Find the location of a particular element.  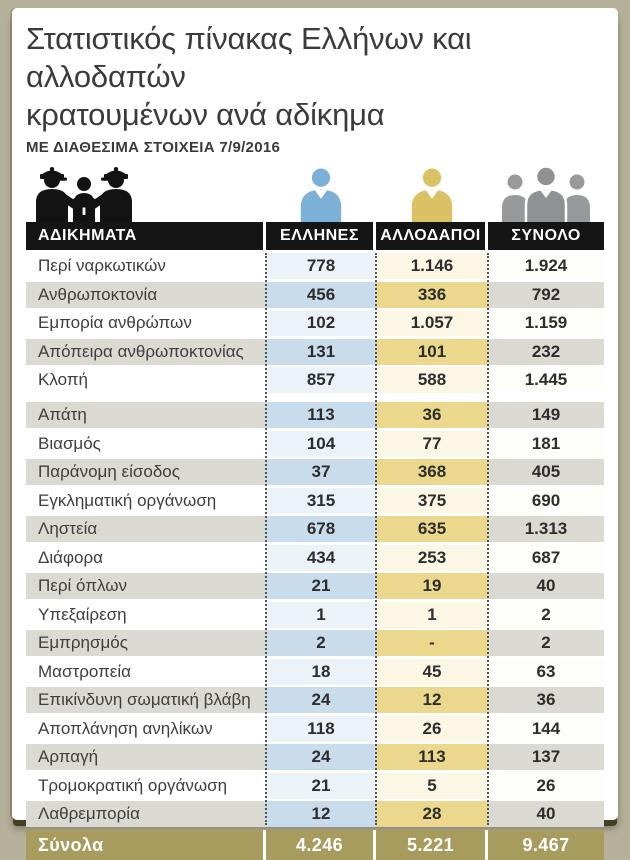

greeks-value: 12 is located at coordinates (321, 814).